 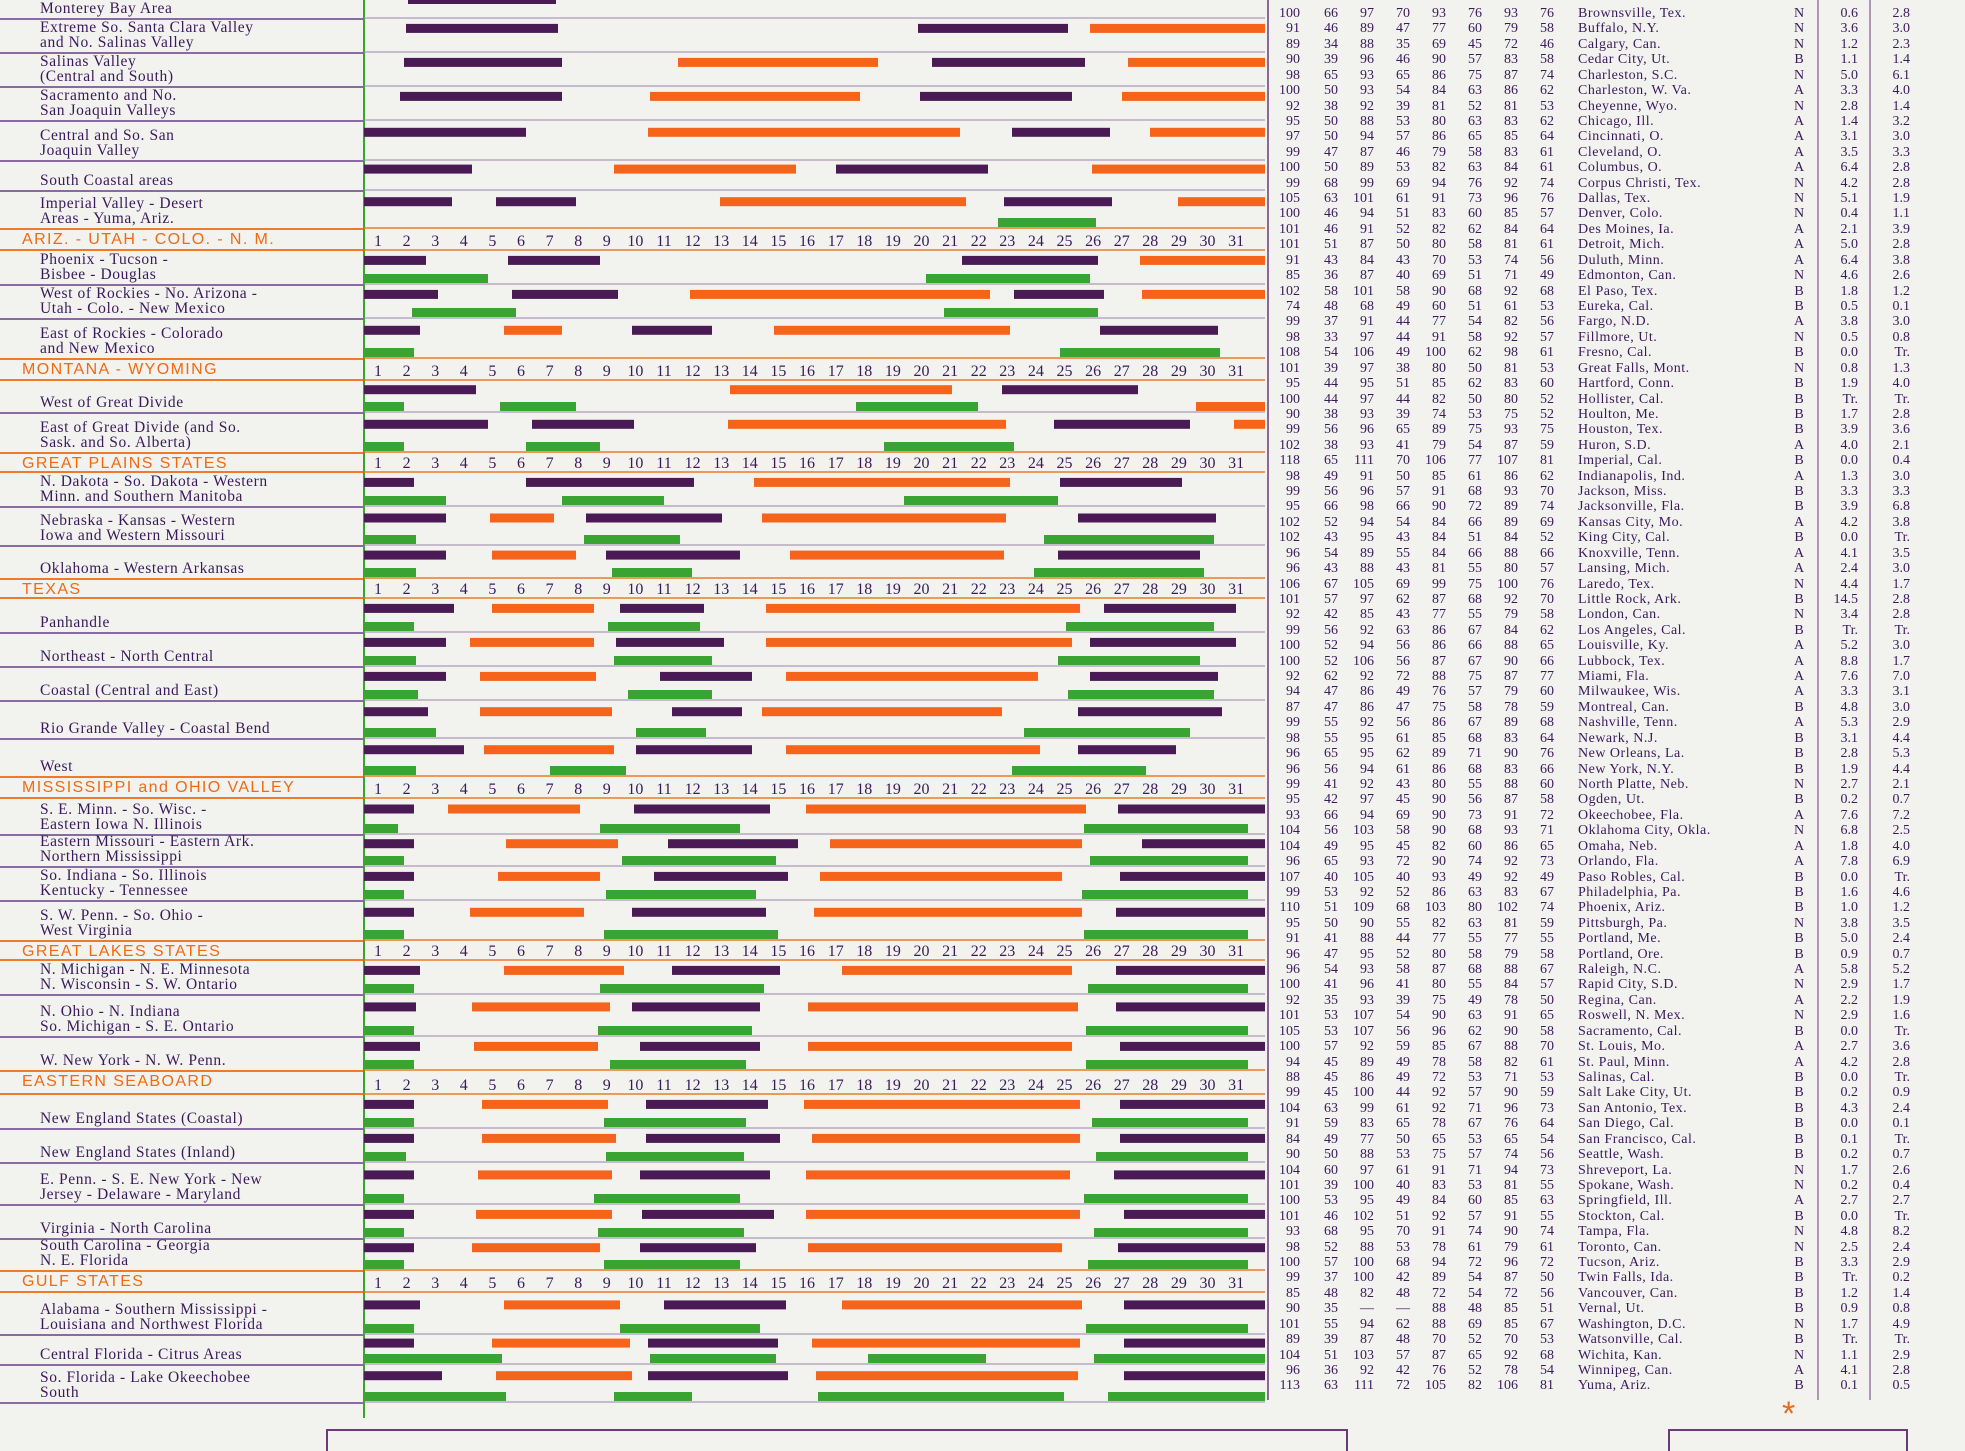 I want to click on day-number: 24, so click(x=1036, y=241).